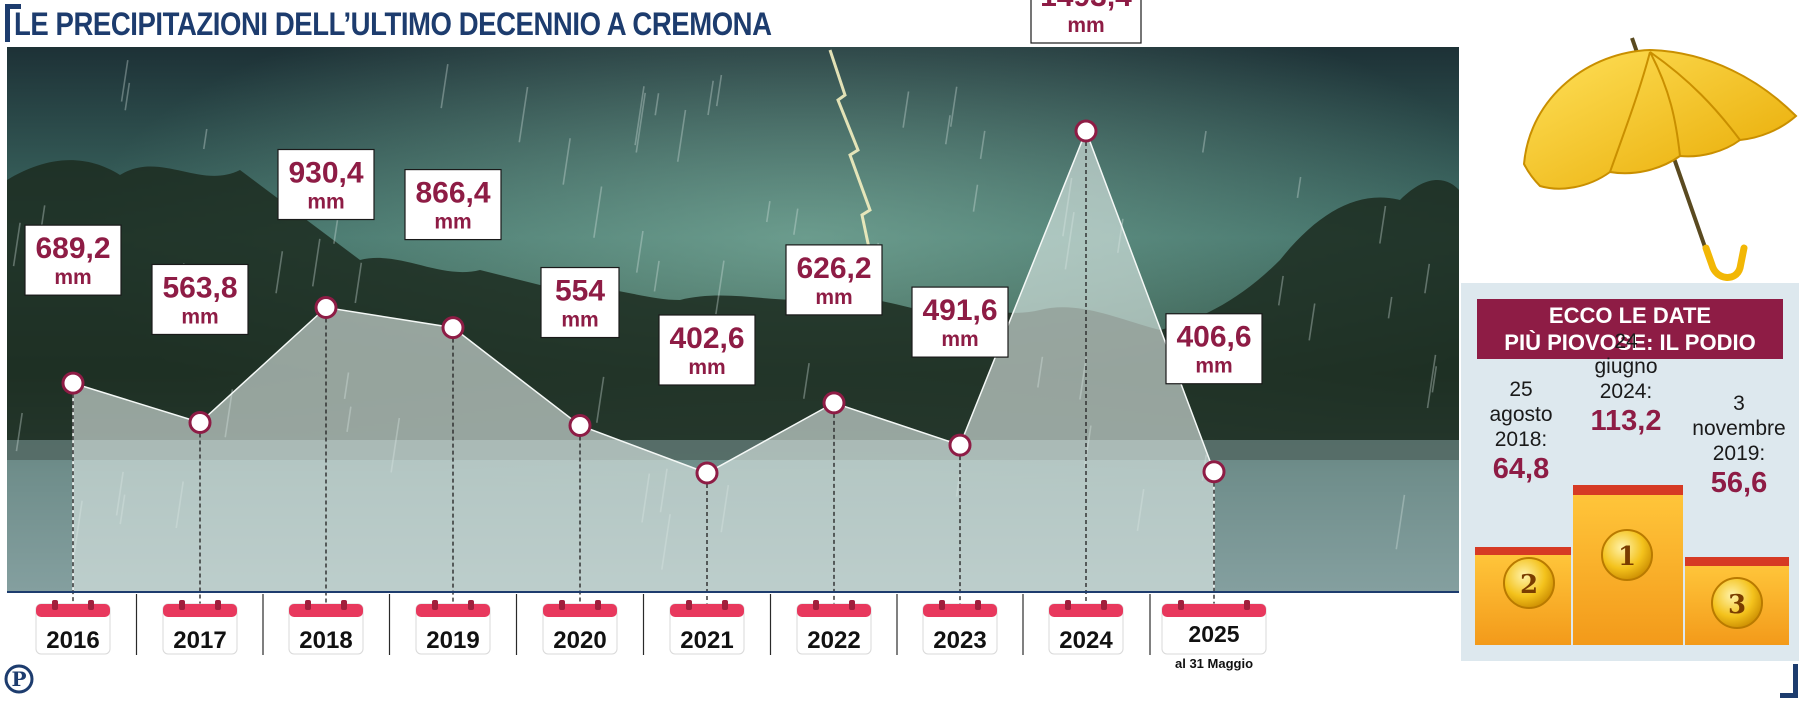  I want to click on medal-icon-second: 2, so click(1529, 583).